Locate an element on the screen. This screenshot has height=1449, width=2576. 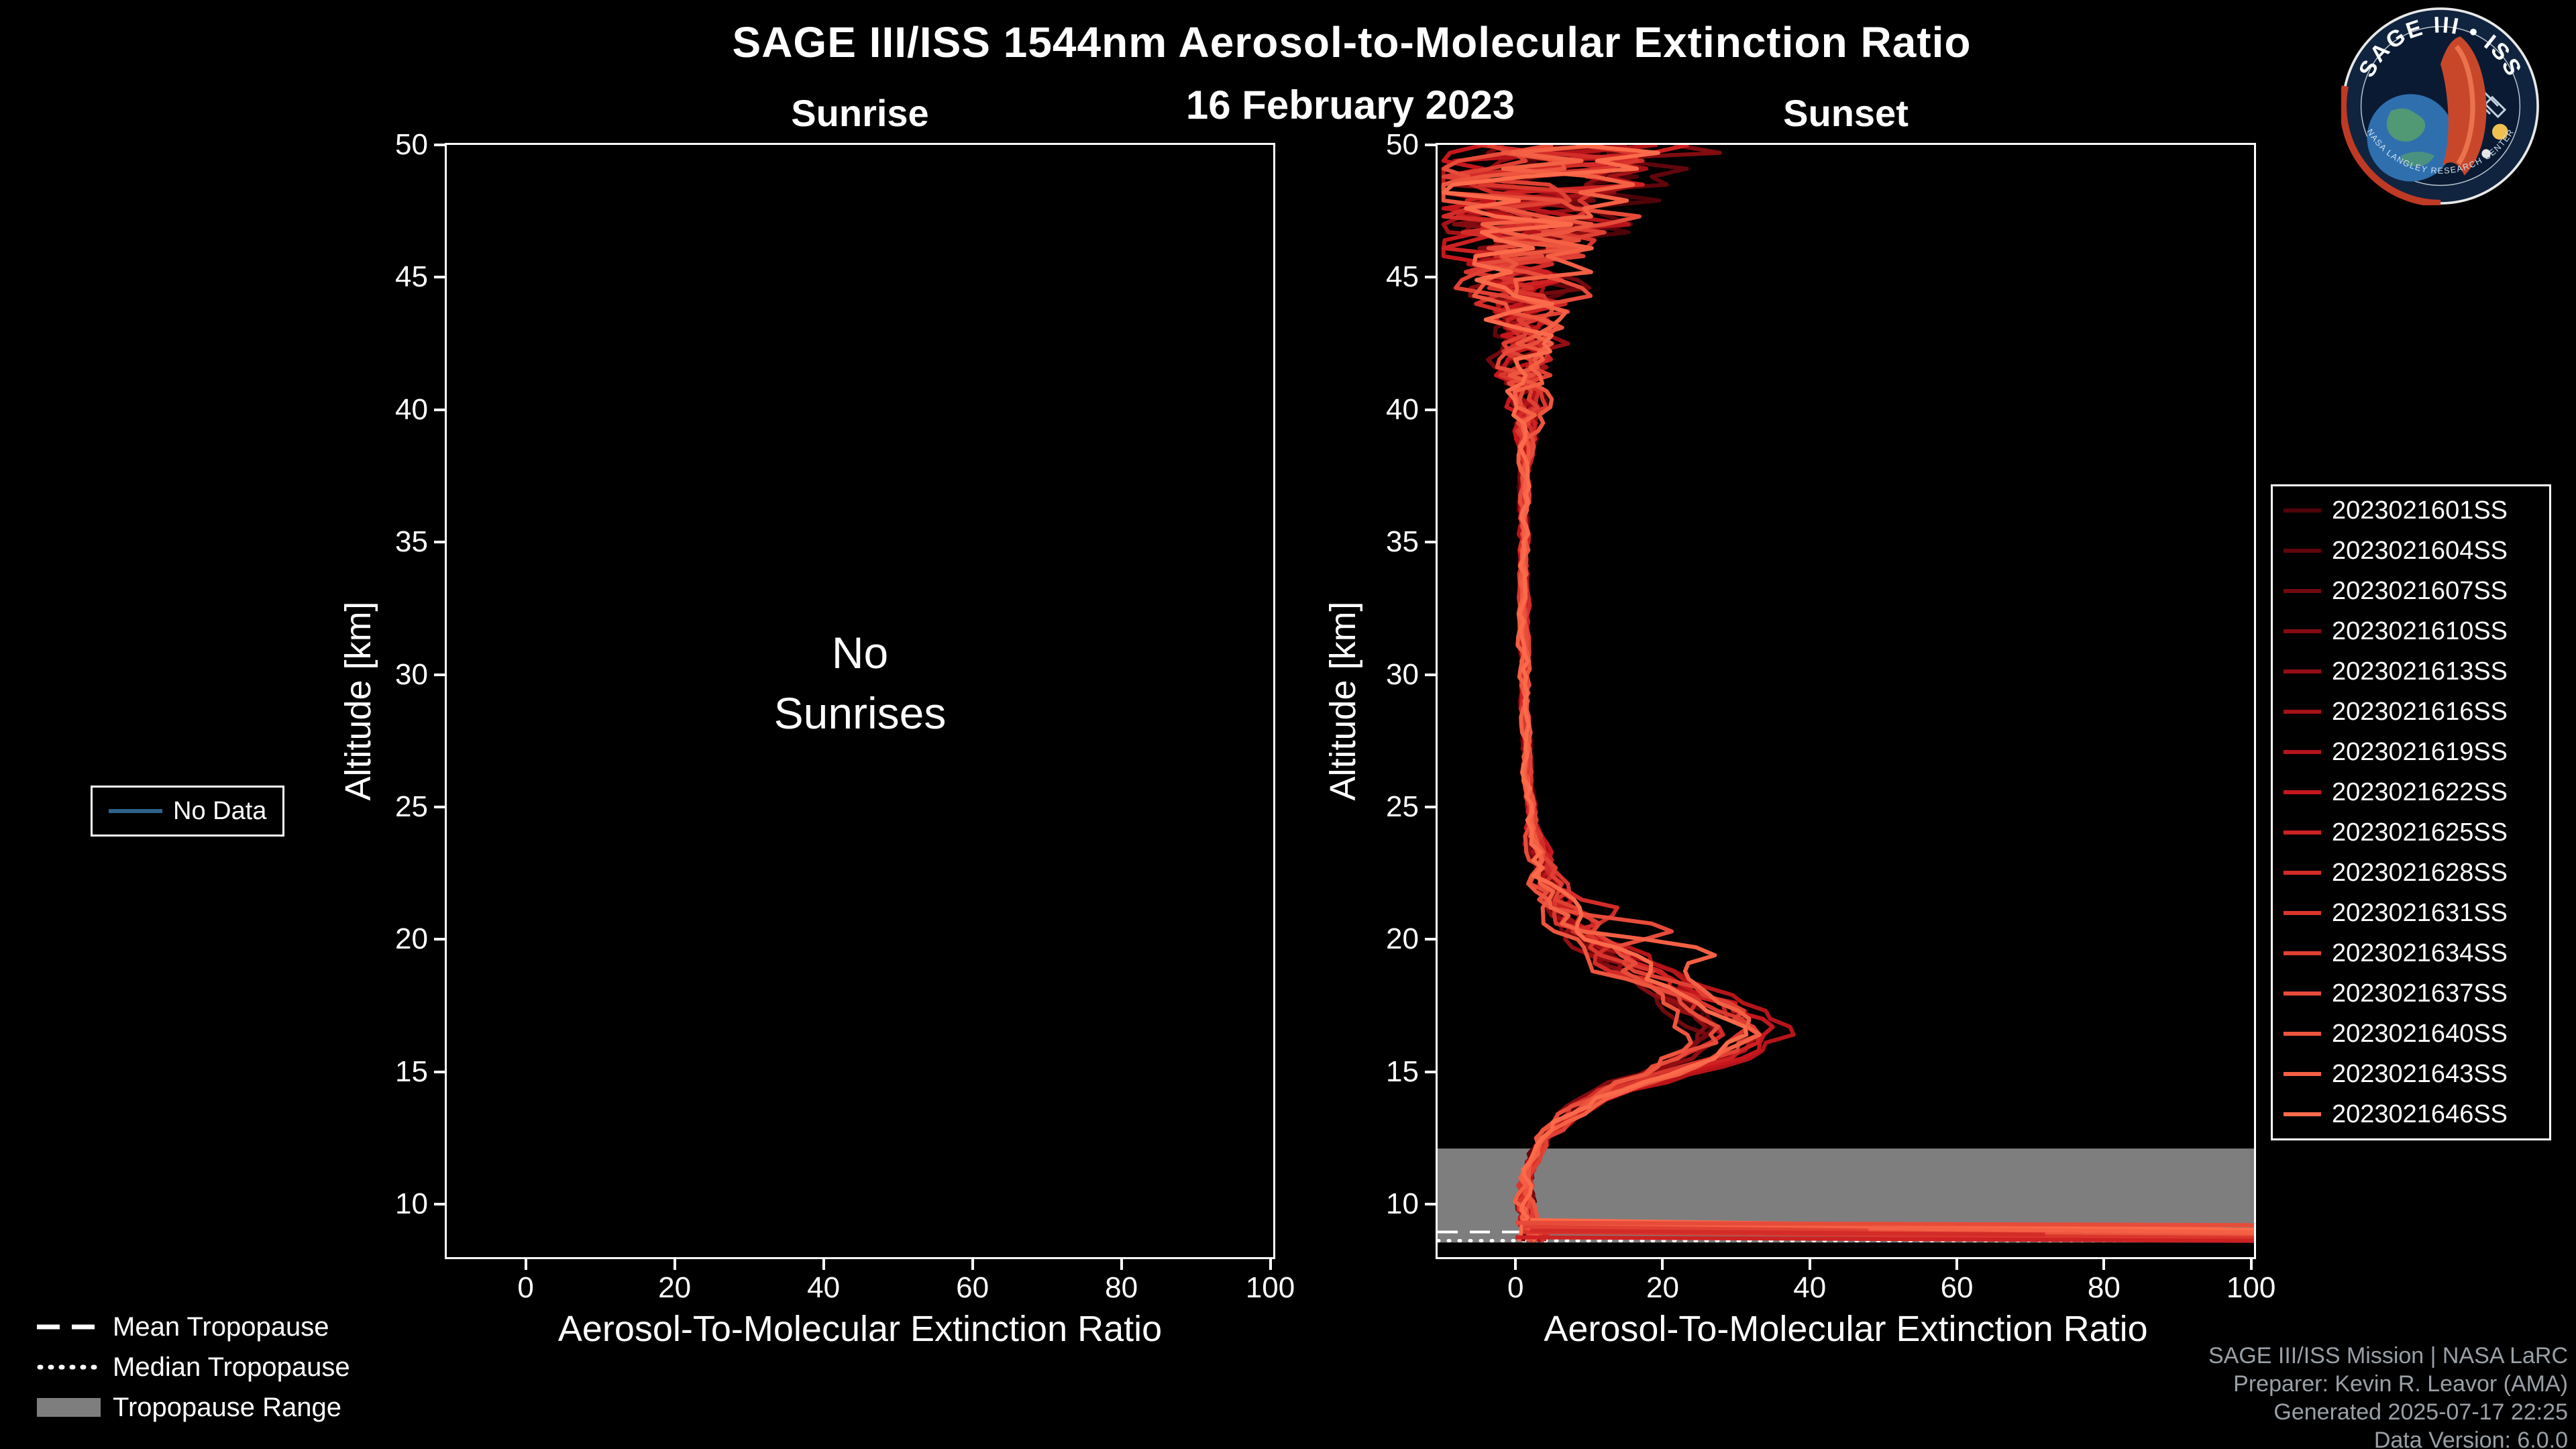
sunset-x-axis-label: Aerosol-To-Molecular Extinction Ratio is located at coordinates (1846, 1329).